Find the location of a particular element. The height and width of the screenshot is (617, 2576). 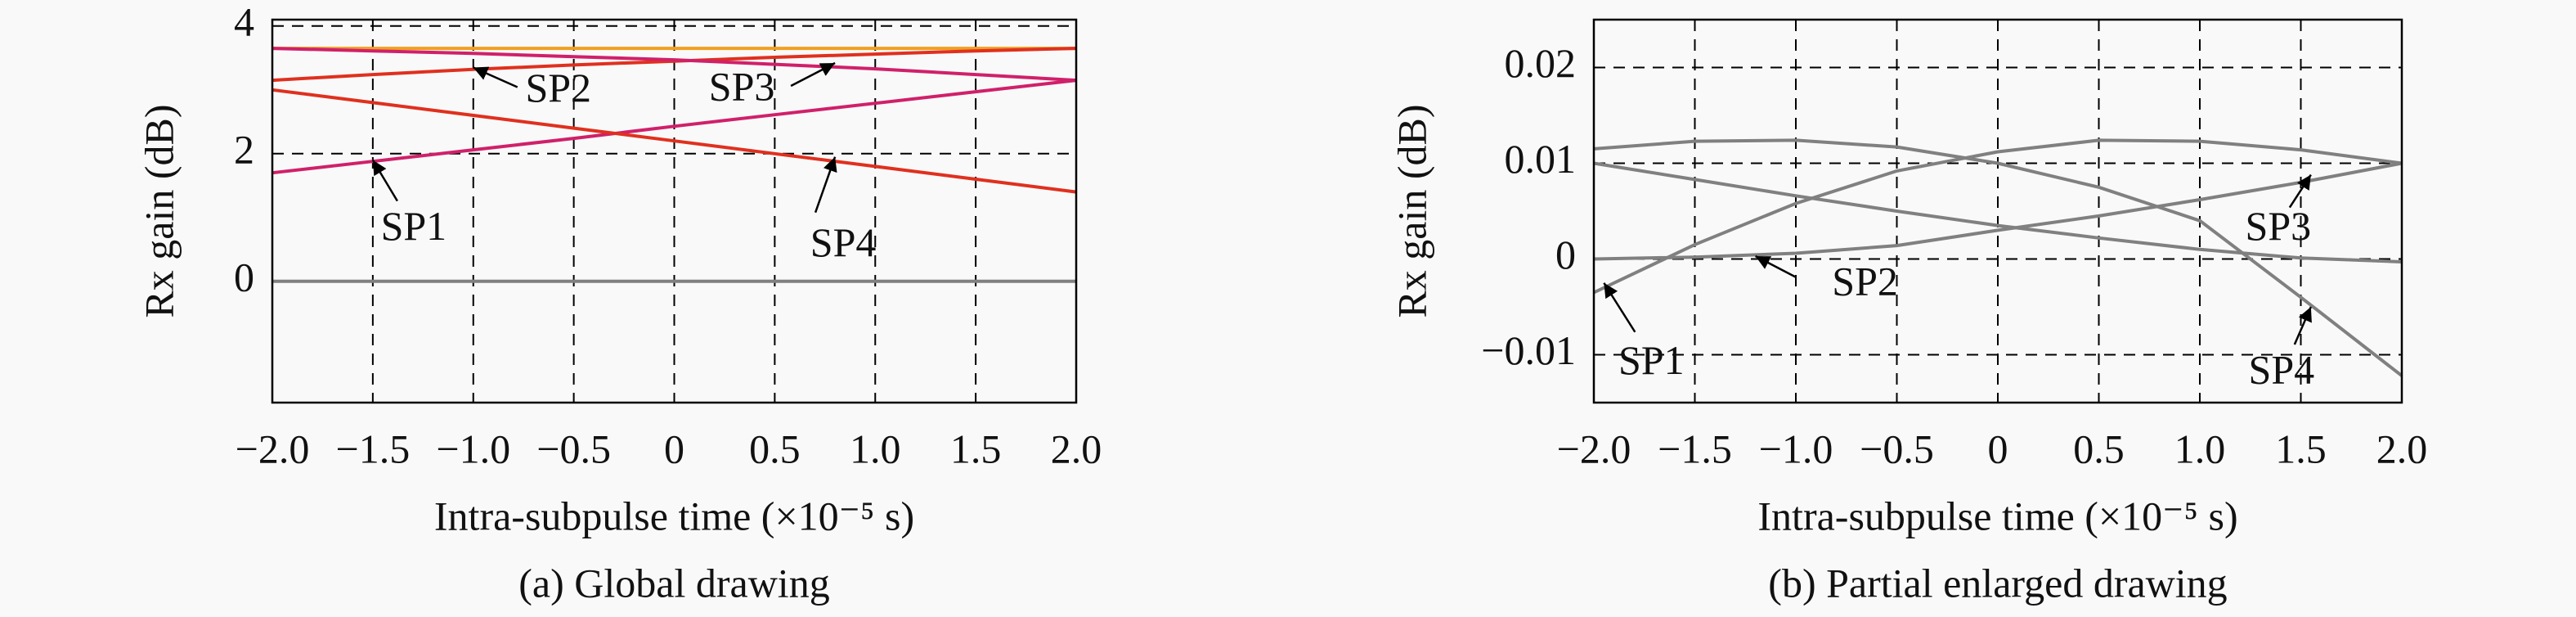

y-tick-label: 4 is located at coordinates (244, 22).